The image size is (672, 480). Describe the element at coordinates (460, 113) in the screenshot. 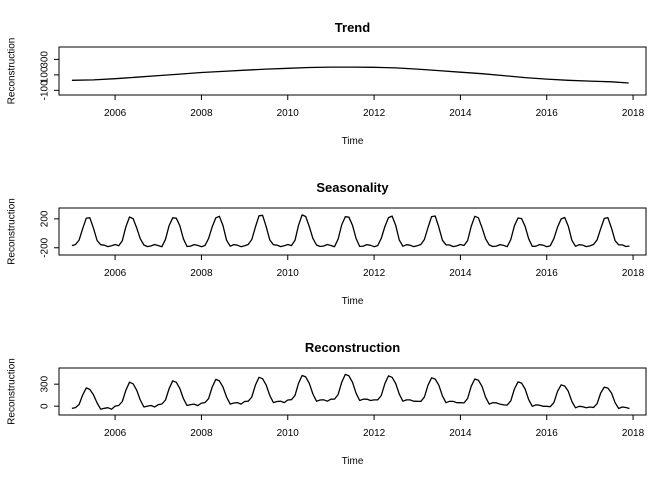

I see `x-tick-label-0-4: 2014` at that location.